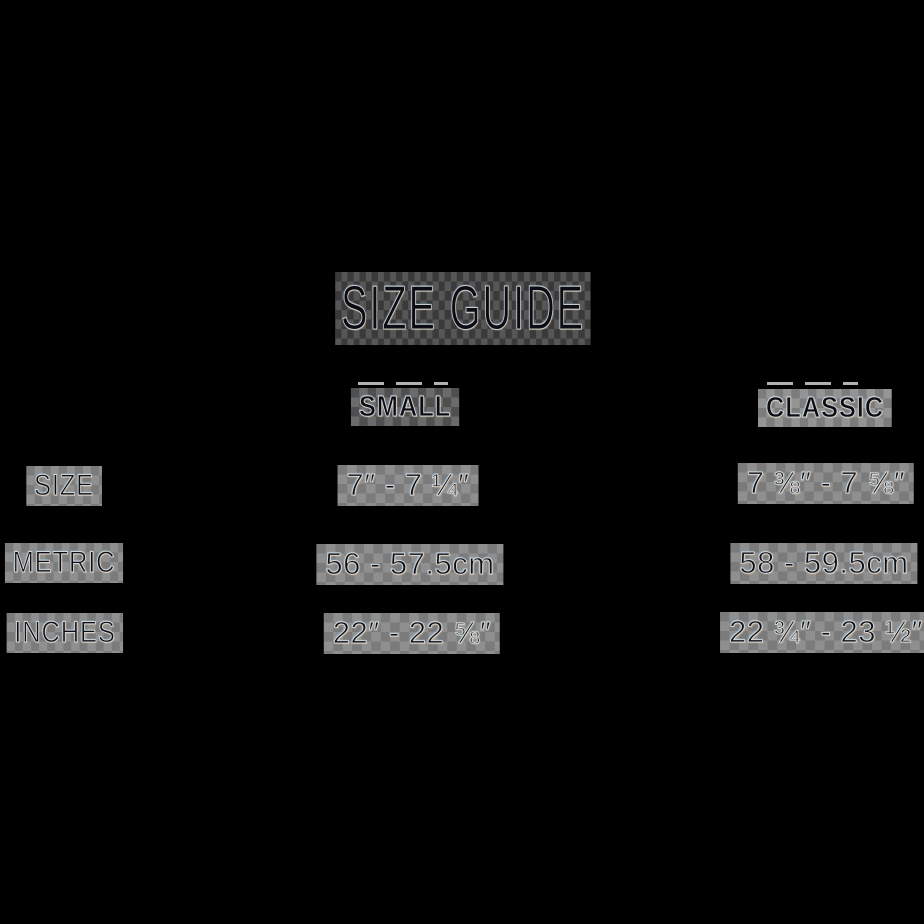  Describe the element at coordinates (405, 407) in the screenshot. I see `column-header-small: SMALL` at that location.